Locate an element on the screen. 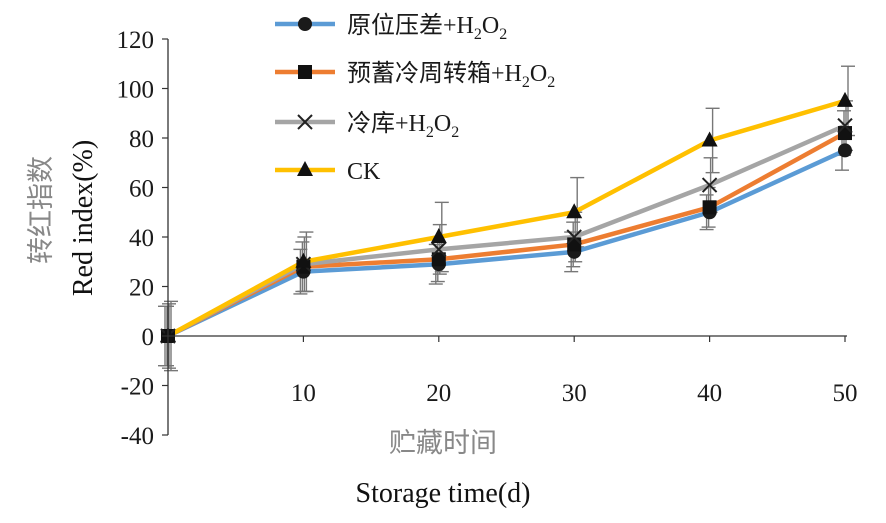 The image size is (886, 523). legend-label: CK is located at coordinates (364, 172).